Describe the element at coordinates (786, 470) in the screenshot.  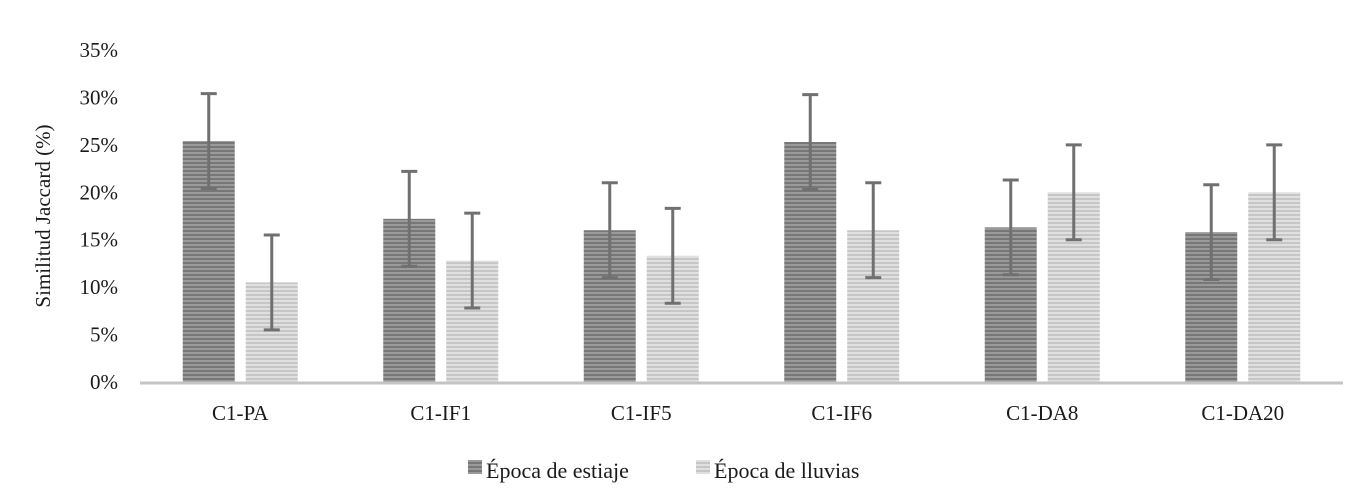
I see `legend-label-lluvias: Época de lluvias` at that location.